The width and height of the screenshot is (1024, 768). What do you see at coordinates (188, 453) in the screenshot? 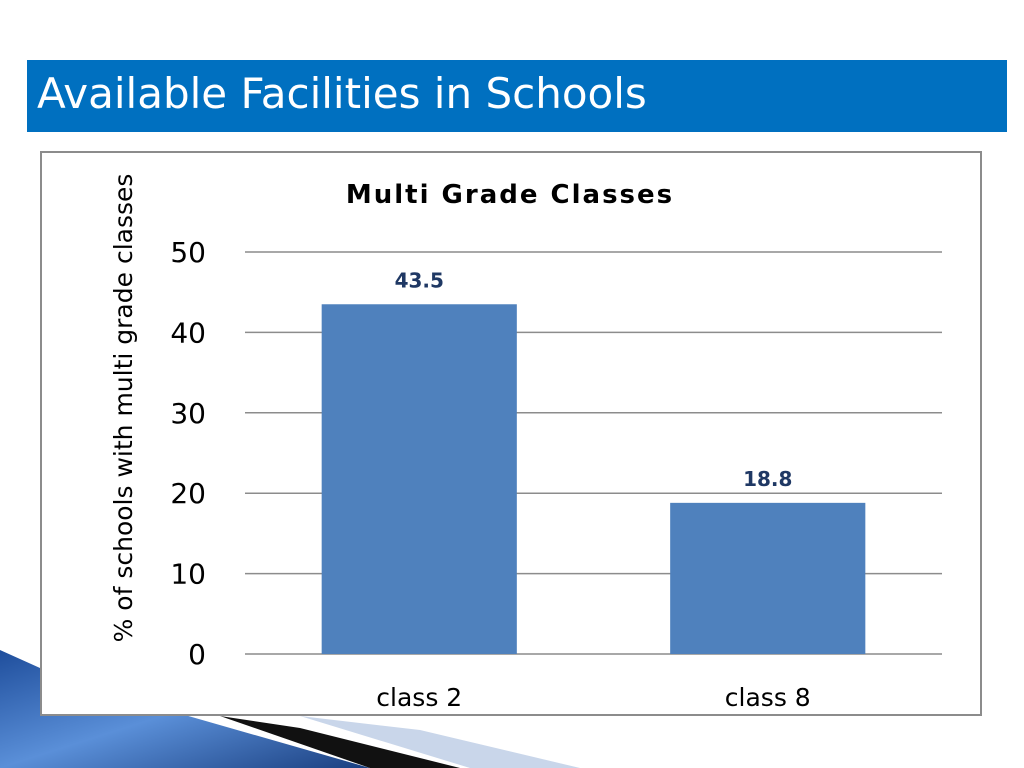
I see `y-tick-labels: 0 10 20 30 40 50` at bounding box center [188, 453].